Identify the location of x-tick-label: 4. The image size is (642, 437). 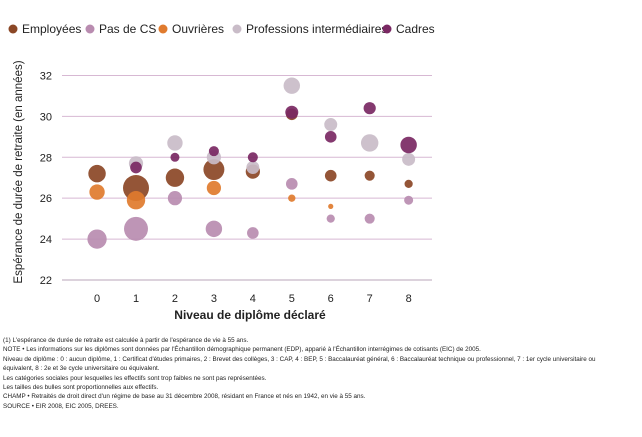
(253, 299).